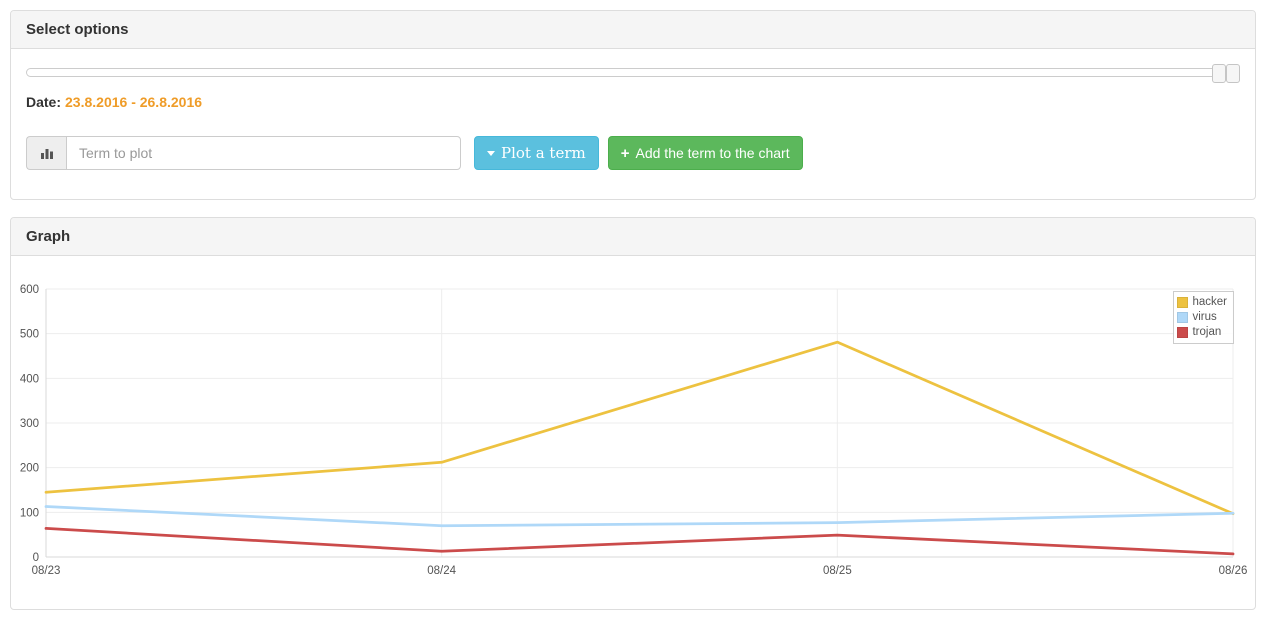 Image resolution: width=1266 pixels, height=637 pixels. I want to click on legend-item-trojan: trojan, so click(1202, 332).